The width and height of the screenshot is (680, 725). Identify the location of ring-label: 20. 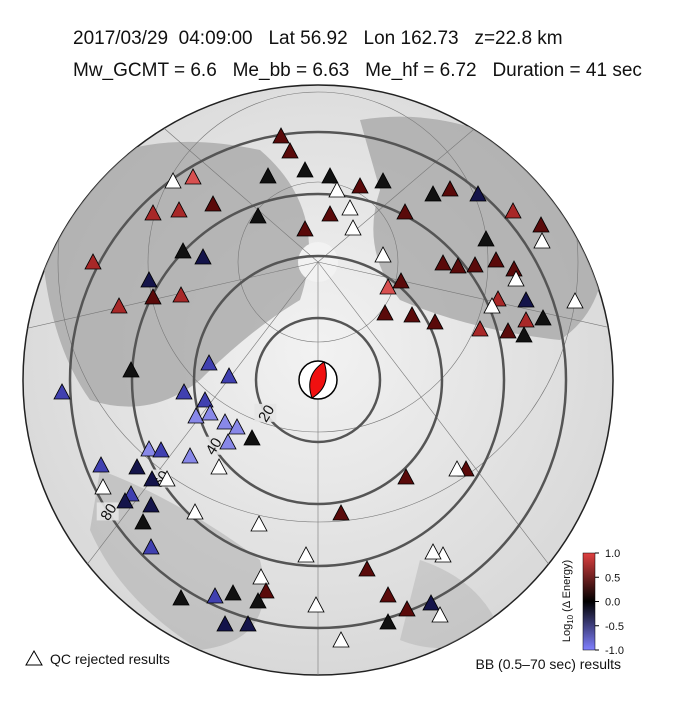
(266, 413).